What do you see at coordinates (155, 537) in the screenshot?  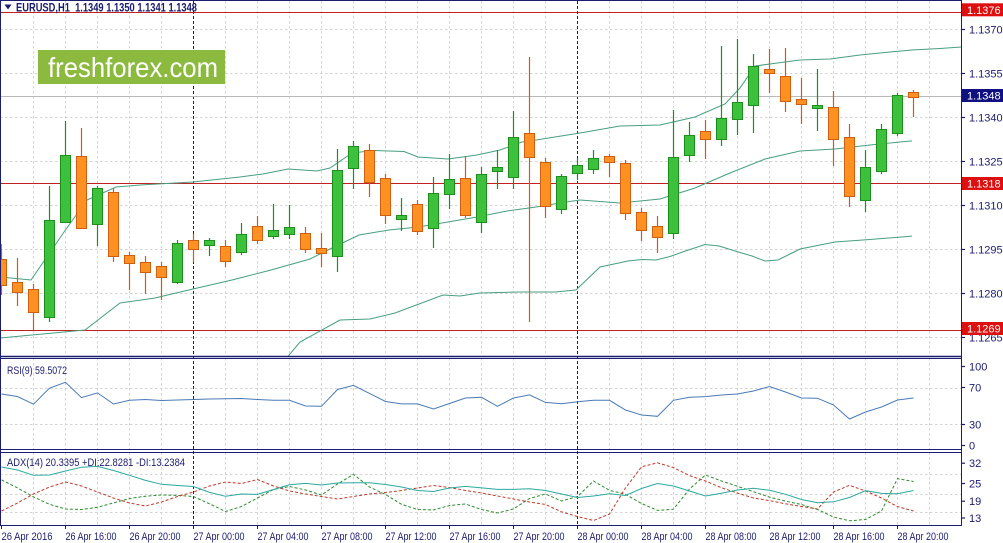 I see `svg-text: 26 Apr 20:00` at bounding box center [155, 537].